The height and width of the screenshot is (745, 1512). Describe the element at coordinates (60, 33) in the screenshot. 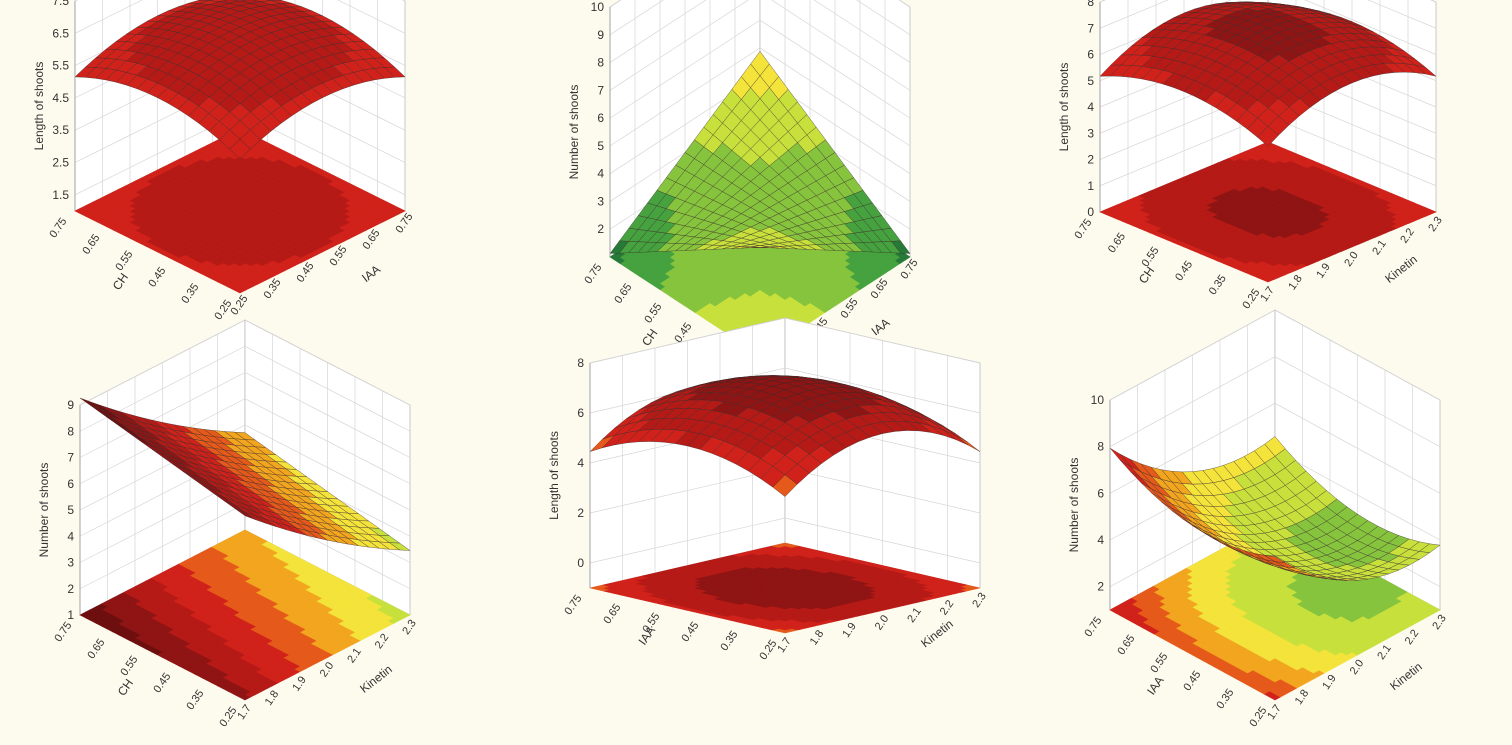

I see `z-tick-label: 6.5` at that location.